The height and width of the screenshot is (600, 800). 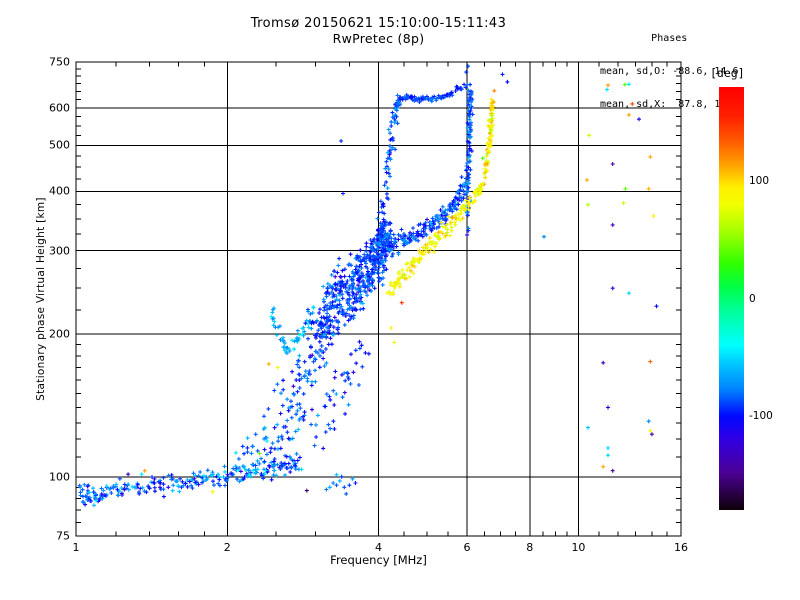 I want to click on x-tick-label: 8, so click(x=530, y=547).